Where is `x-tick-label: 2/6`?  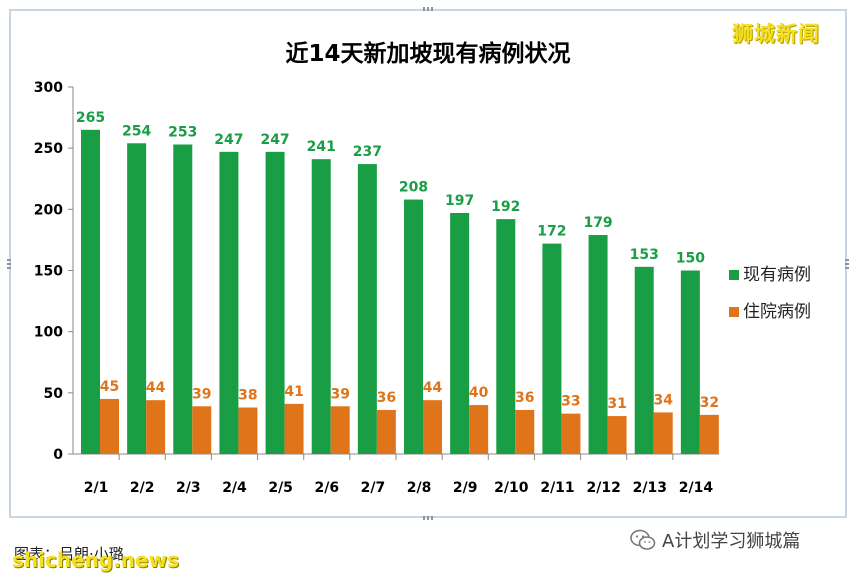 x-tick-label: 2/6 is located at coordinates (326, 488).